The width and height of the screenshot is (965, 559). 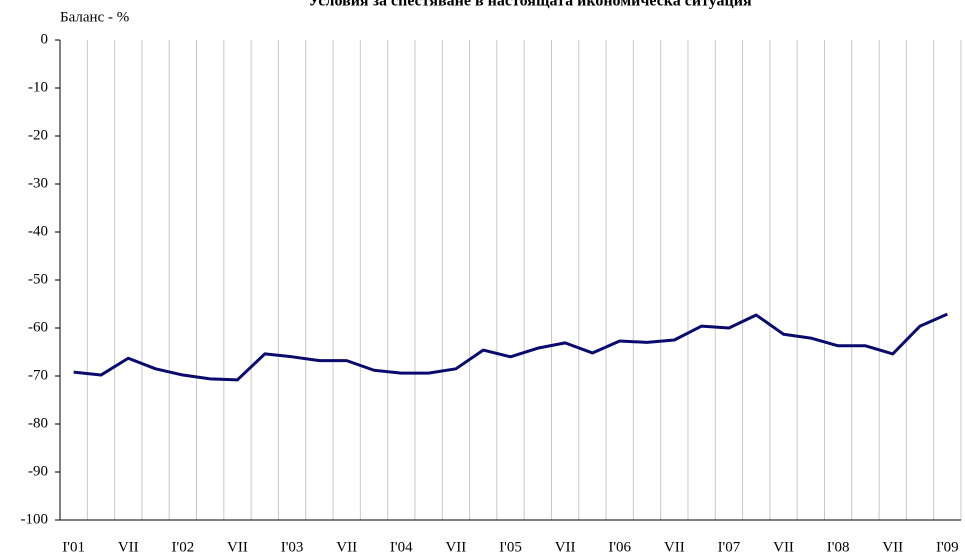 I want to click on y-tick-label: 0, so click(x=45, y=39).